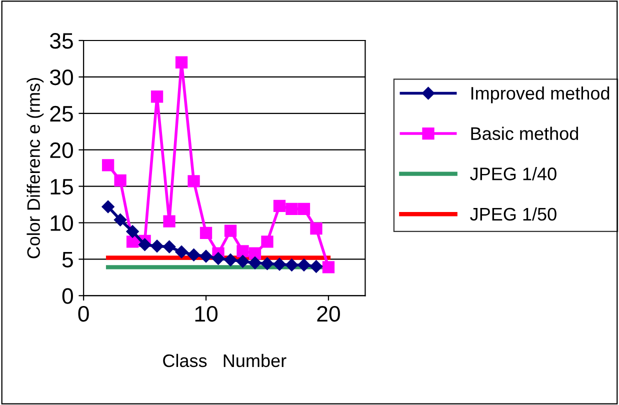 This screenshot has height=405, width=619. What do you see at coordinates (224, 361) in the screenshot?
I see `x-axis-title: Class Number` at bounding box center [224, 361].